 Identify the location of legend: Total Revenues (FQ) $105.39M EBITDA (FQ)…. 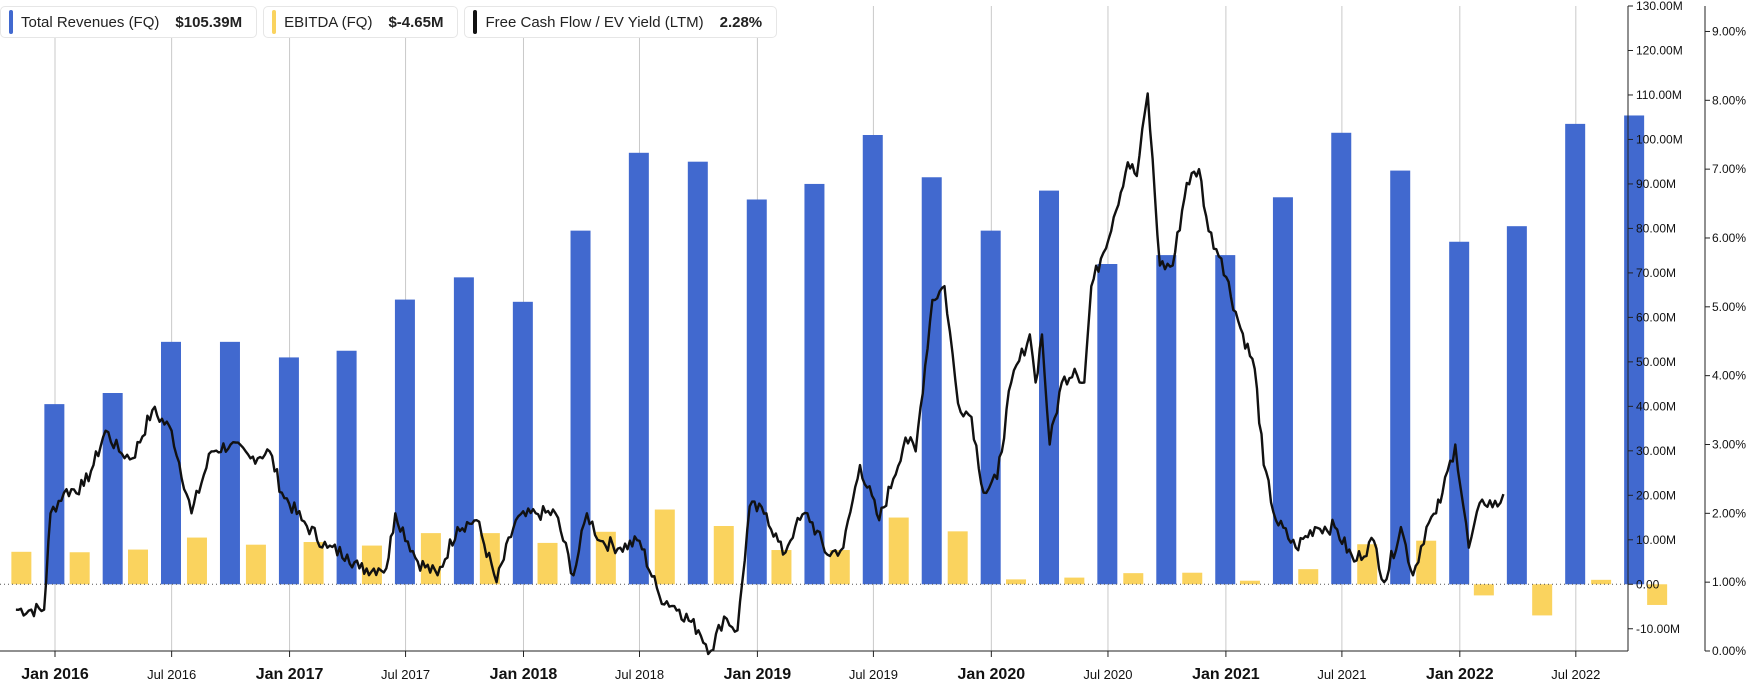
(389, 22).